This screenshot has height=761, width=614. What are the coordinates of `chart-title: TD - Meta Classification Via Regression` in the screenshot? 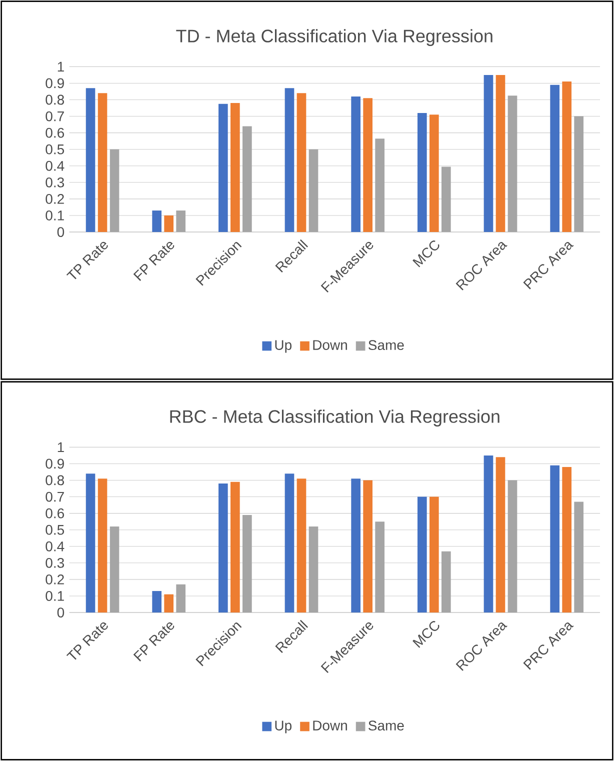 It's located at (334, 37).